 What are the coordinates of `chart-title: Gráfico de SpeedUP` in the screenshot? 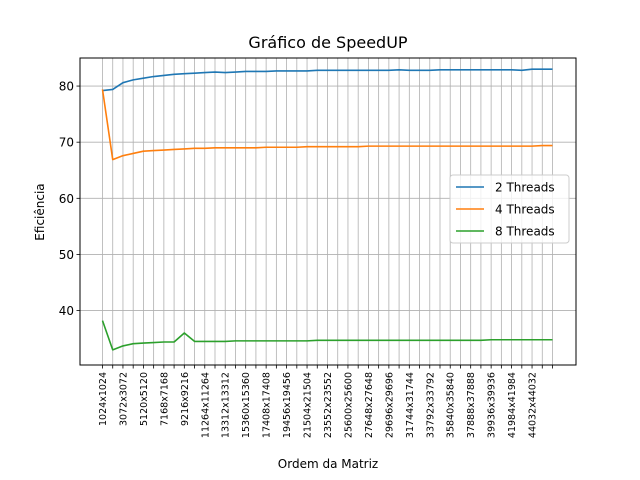 It's located at (327, 42).